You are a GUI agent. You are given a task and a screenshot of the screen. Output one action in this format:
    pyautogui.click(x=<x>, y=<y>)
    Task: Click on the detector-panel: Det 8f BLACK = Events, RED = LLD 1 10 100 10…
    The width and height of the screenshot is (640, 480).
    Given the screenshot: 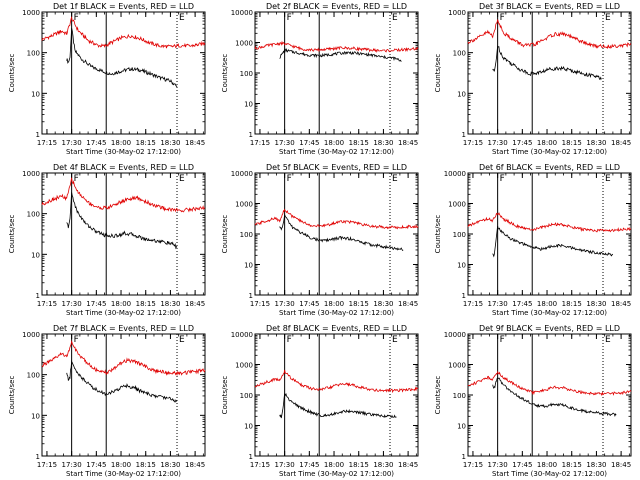 What is the action you would take?
    pyautogui.click(x=320, y=401)
    